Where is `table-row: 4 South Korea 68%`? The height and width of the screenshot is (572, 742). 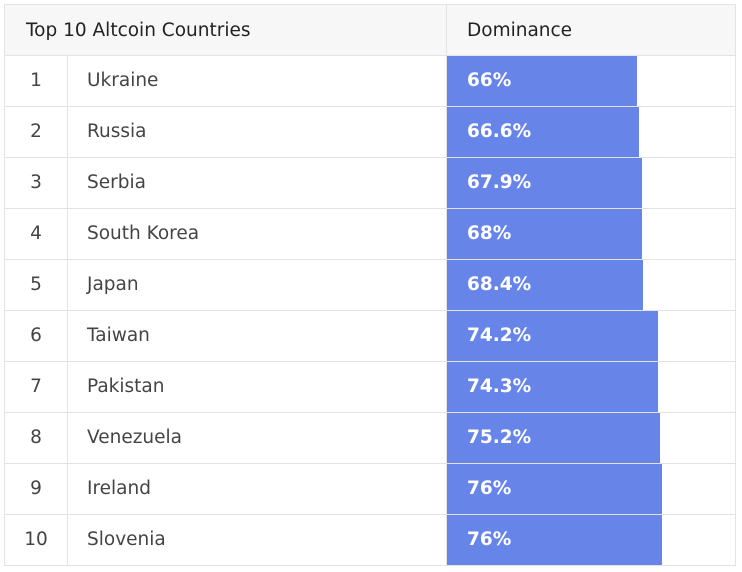
table-row: 4 South Korea 68% is located at coordinates (370, 234).